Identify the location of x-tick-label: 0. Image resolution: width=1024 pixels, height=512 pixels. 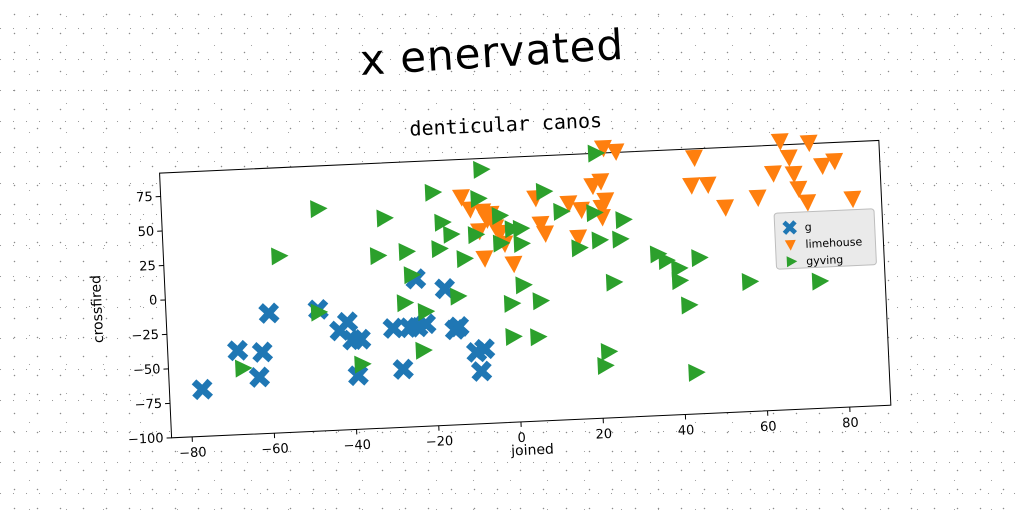
(521, 438).